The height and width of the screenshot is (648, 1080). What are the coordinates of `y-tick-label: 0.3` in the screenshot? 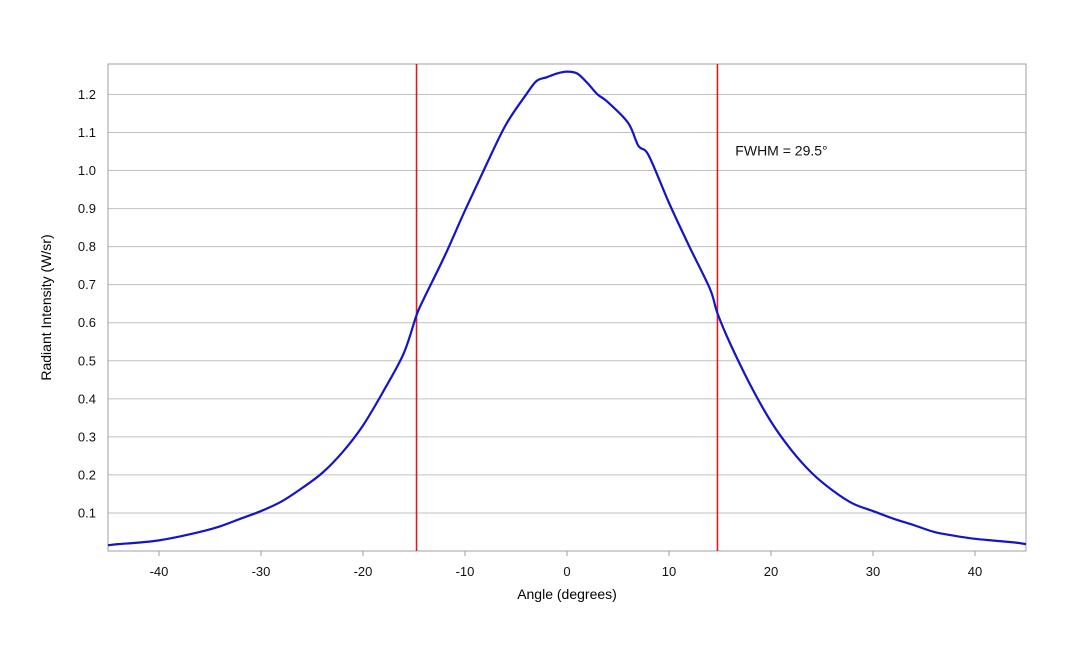 It's located at (87, 436).